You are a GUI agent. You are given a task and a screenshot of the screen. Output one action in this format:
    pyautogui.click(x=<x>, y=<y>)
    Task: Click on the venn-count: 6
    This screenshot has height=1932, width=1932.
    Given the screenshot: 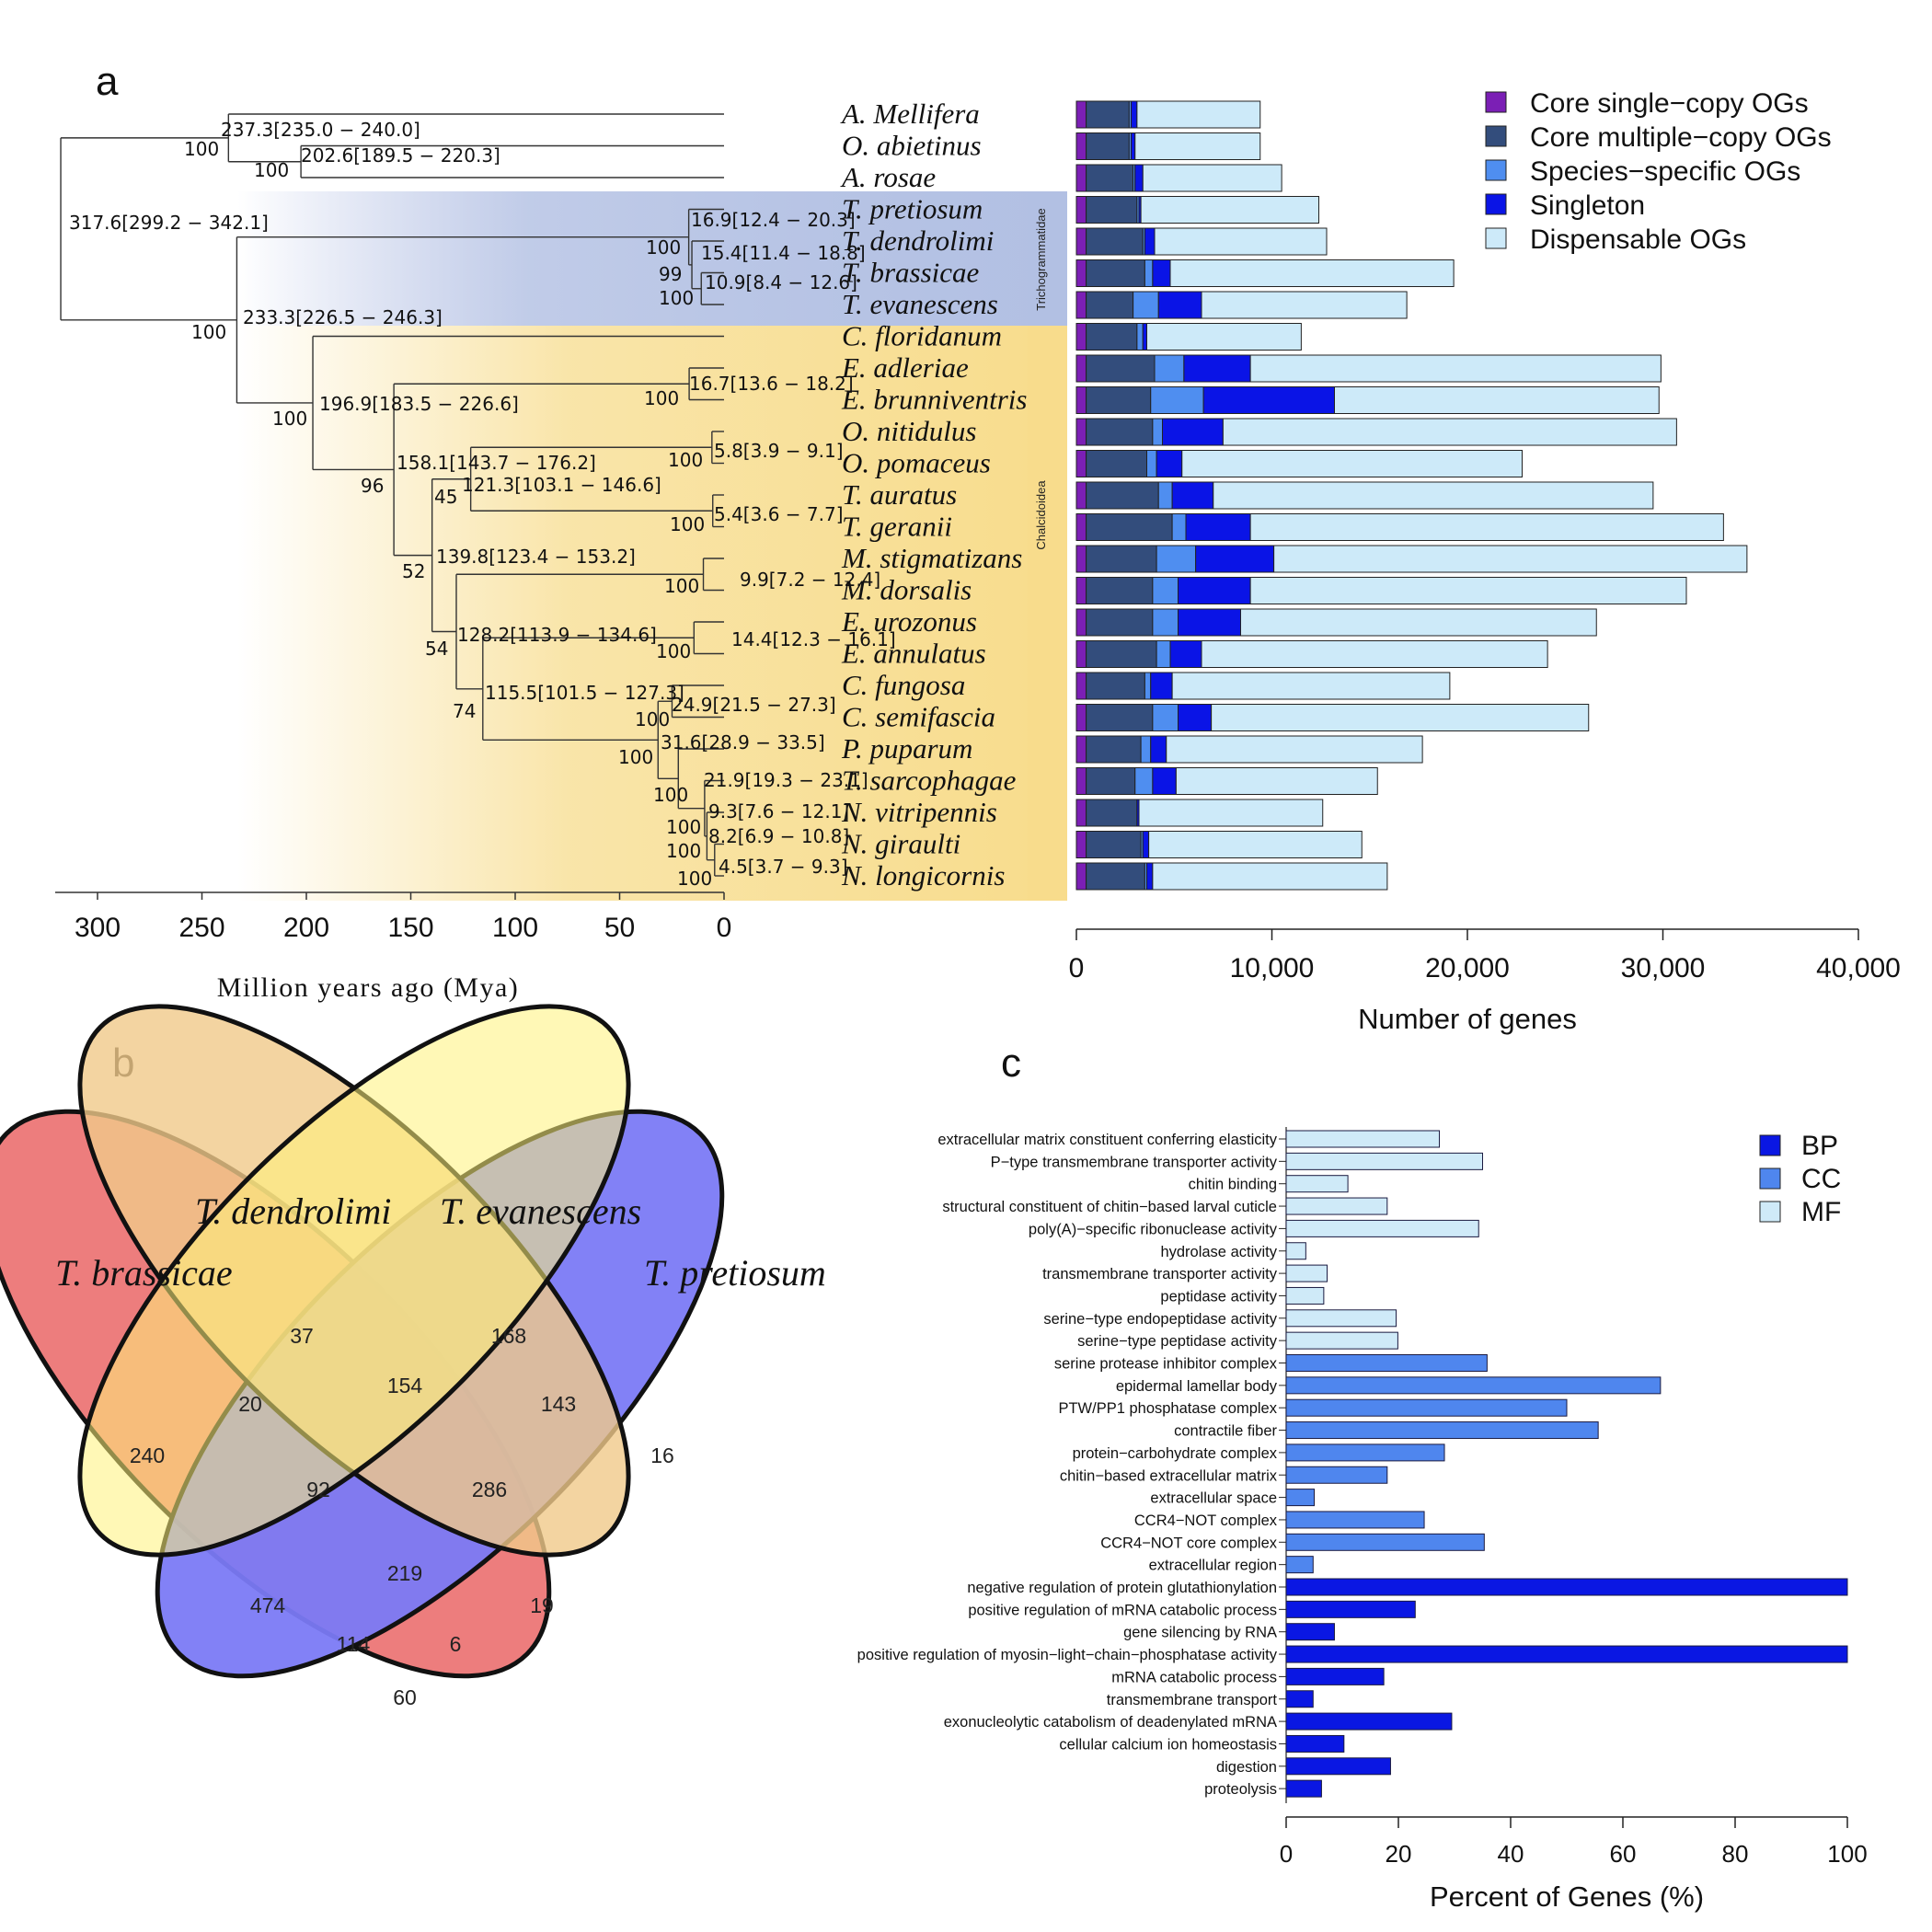 What is the action you would take?
    pyautogui.click(x=456, y=1644)
    